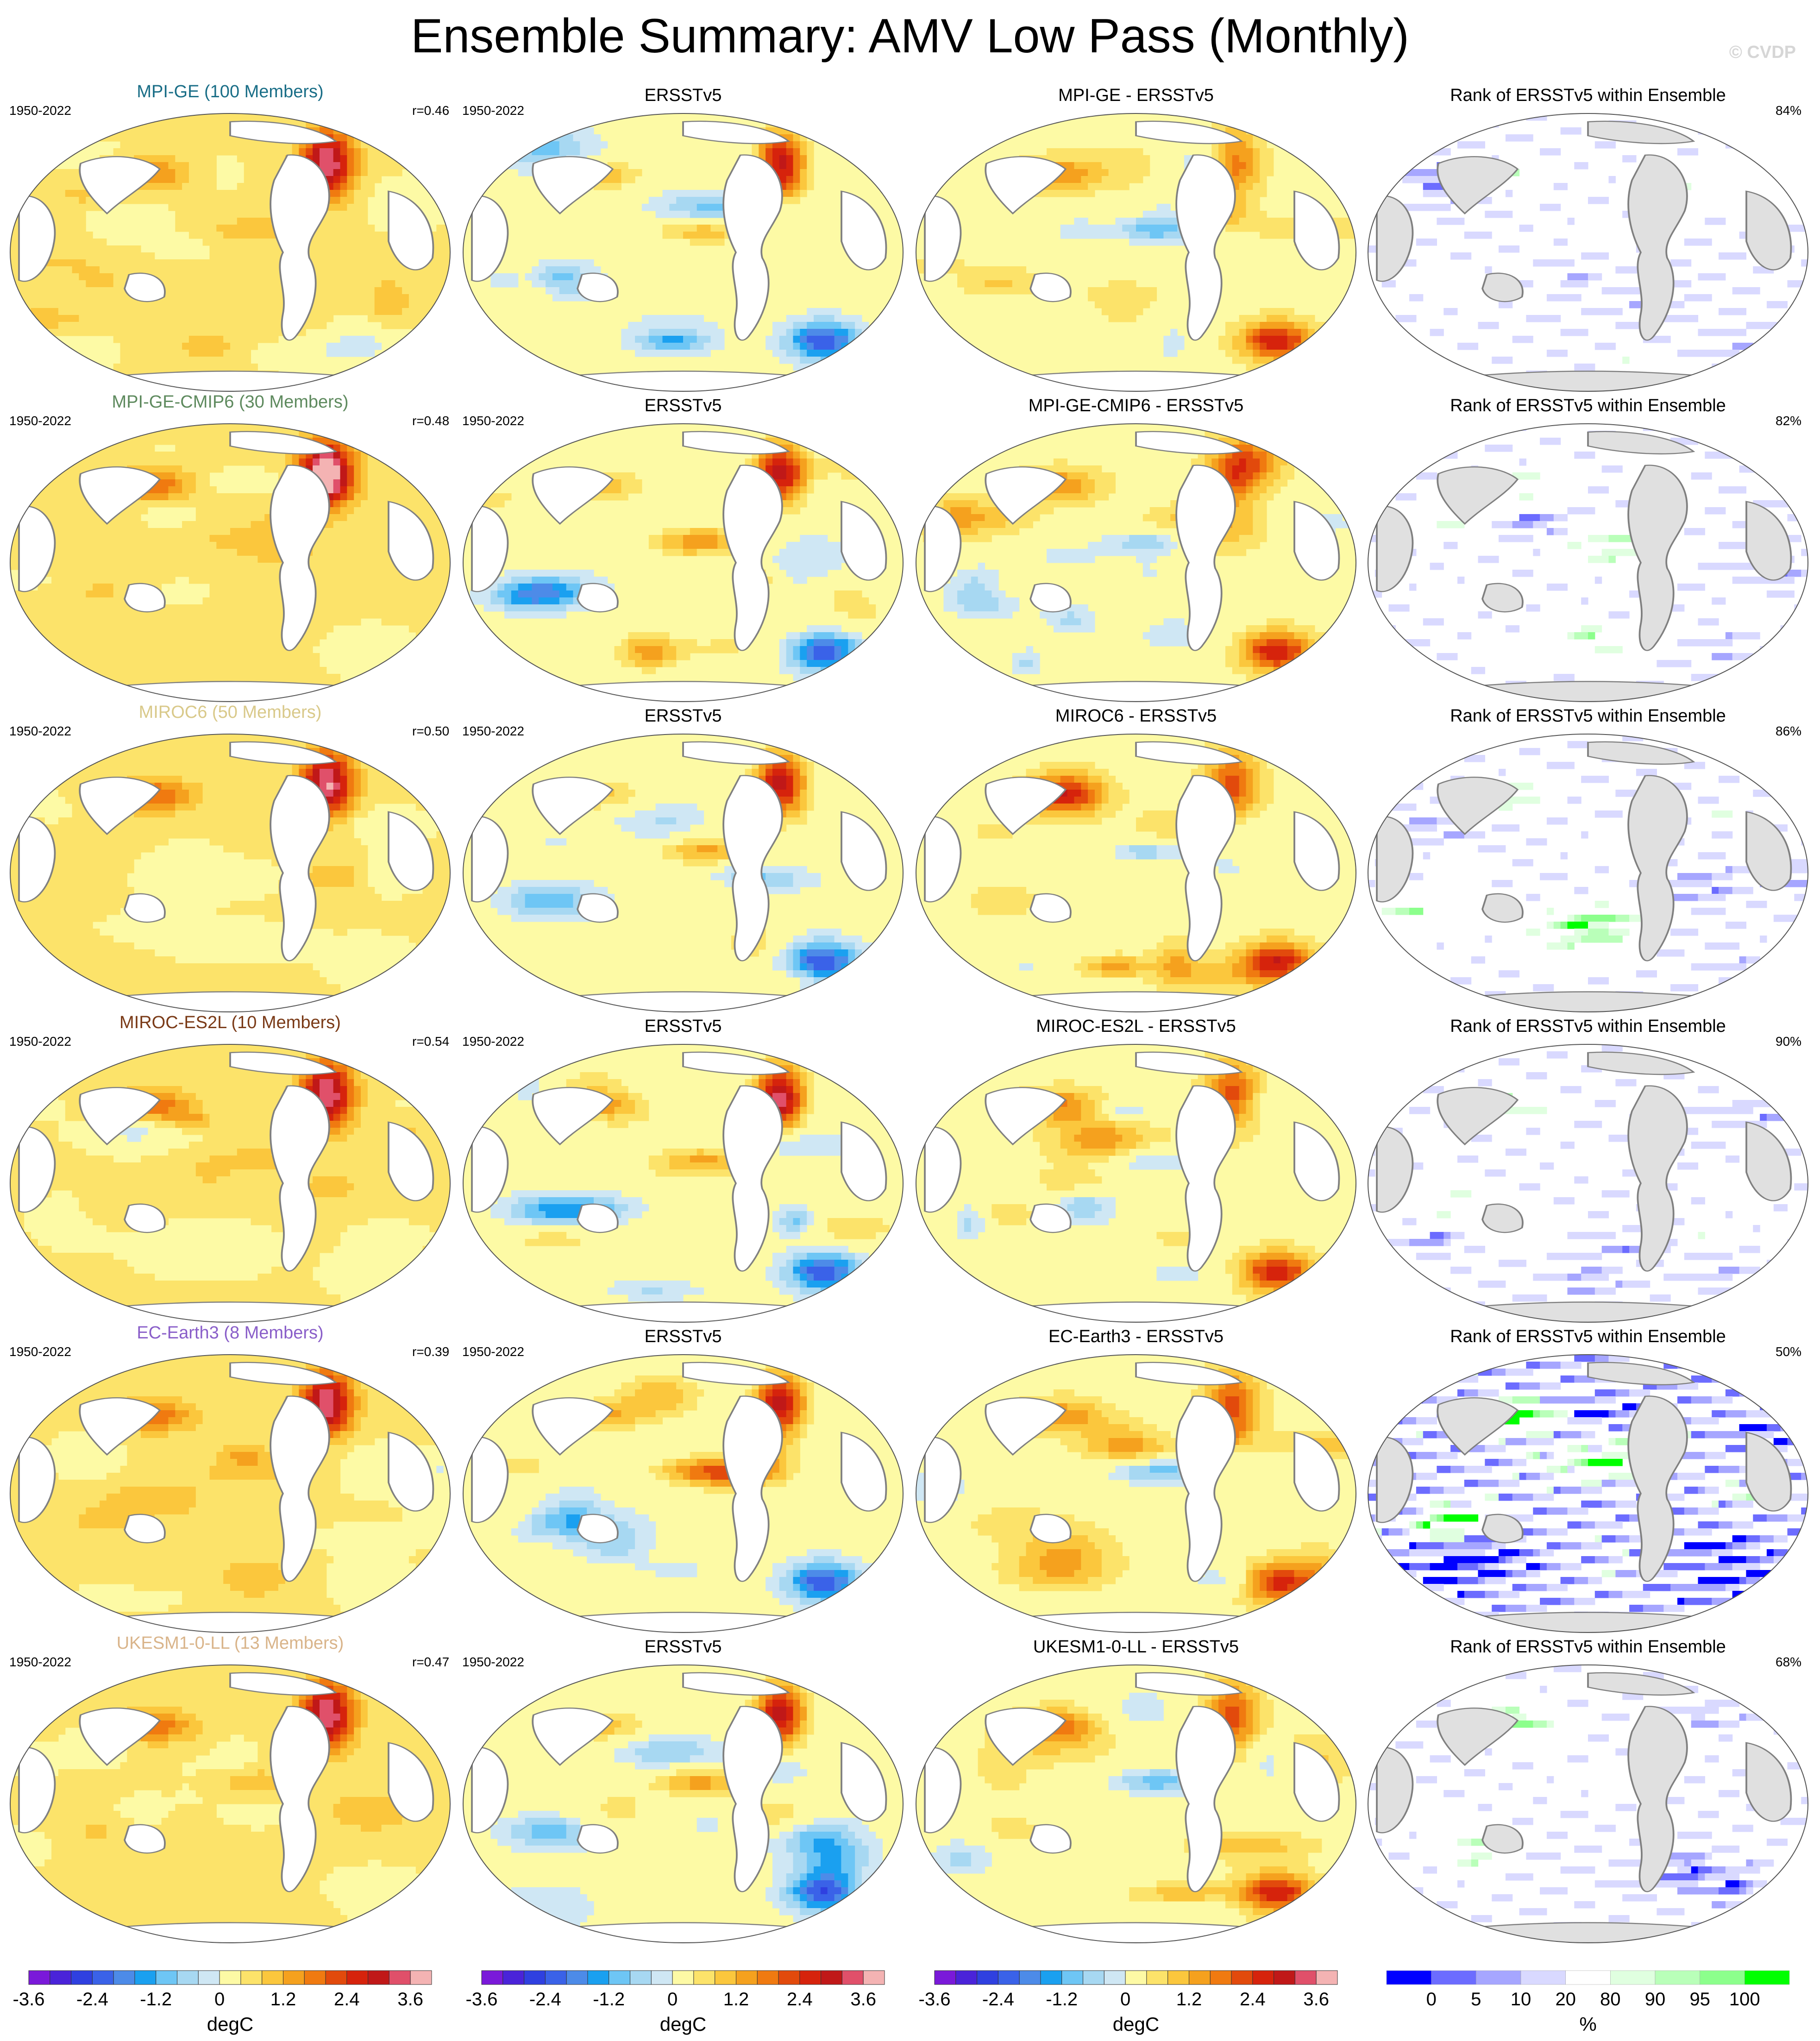 The height and width of the screenshot is (2041, 1820). I want to click on rank-pct-4: 90%, so click(1788, 1041).